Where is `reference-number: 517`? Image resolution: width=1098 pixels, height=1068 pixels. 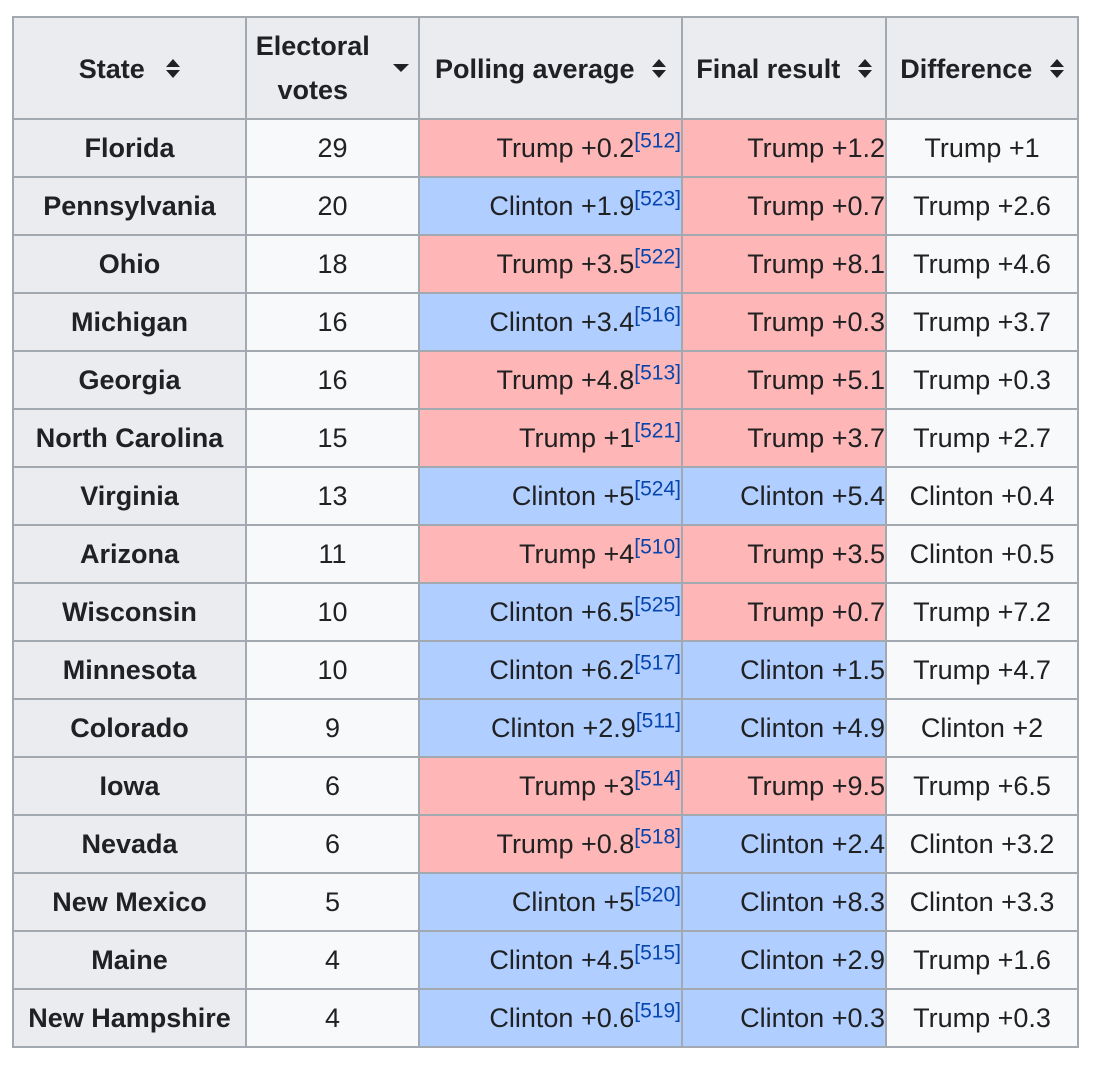
reference-number: 517 is located at coordinates (658, 663).